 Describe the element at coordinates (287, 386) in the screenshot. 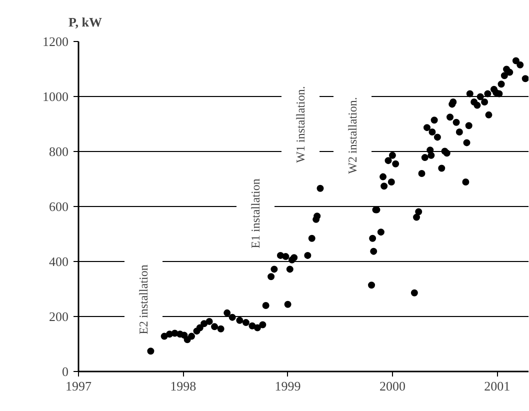

I see `x-tick-label: 1999` at that location.